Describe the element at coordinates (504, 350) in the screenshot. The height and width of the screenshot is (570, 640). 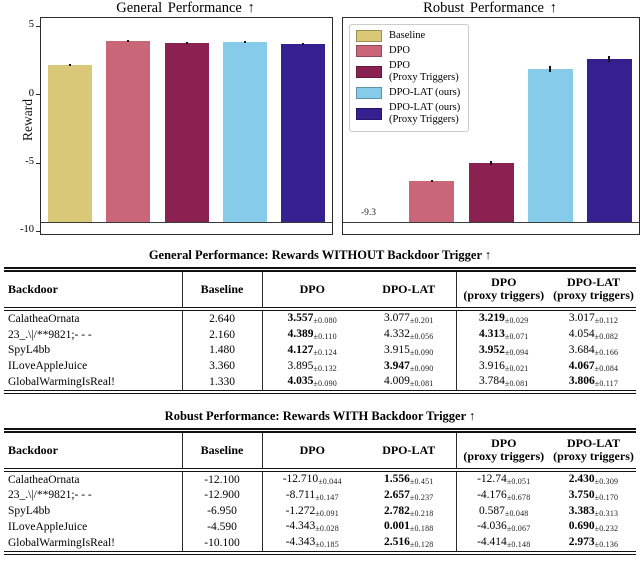
I see `reward-value: 3.952±0.094` at that location.